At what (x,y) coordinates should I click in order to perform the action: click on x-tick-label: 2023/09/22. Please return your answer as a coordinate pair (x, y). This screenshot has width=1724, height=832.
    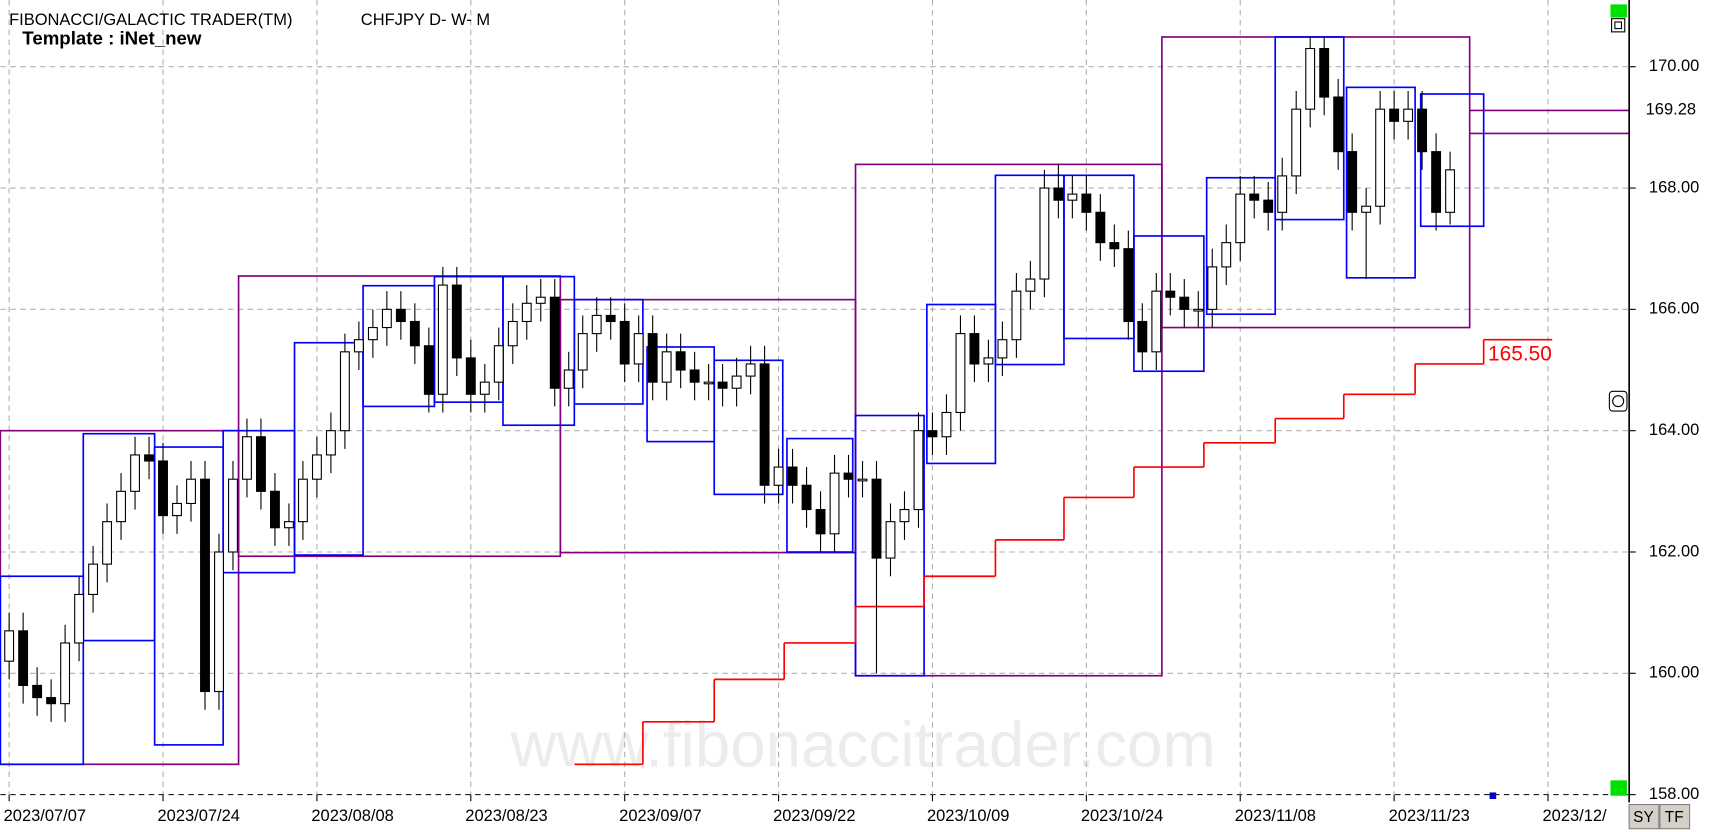
    Looking at the image, I should click on (814, 816).